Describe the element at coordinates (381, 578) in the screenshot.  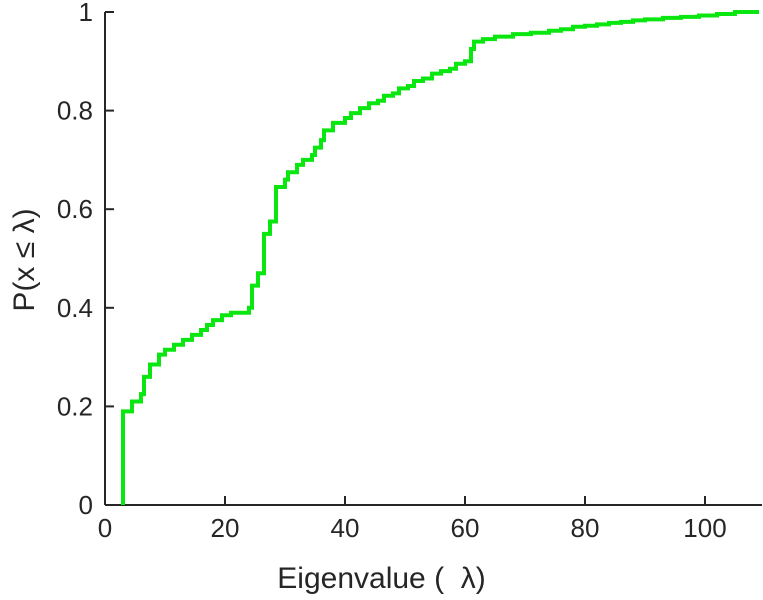
I see `x-axis-label: Eigenvalue ( λ)` at that location.